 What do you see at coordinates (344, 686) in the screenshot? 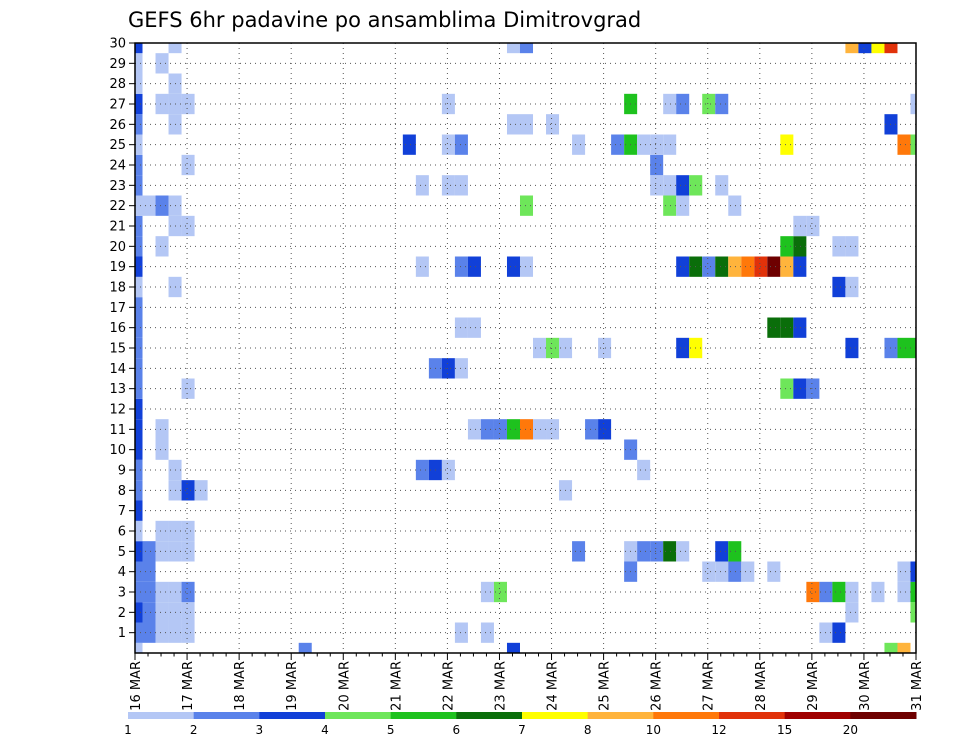
I see `x-tick-label: 20 MAR` at bounding box center [344, 686].